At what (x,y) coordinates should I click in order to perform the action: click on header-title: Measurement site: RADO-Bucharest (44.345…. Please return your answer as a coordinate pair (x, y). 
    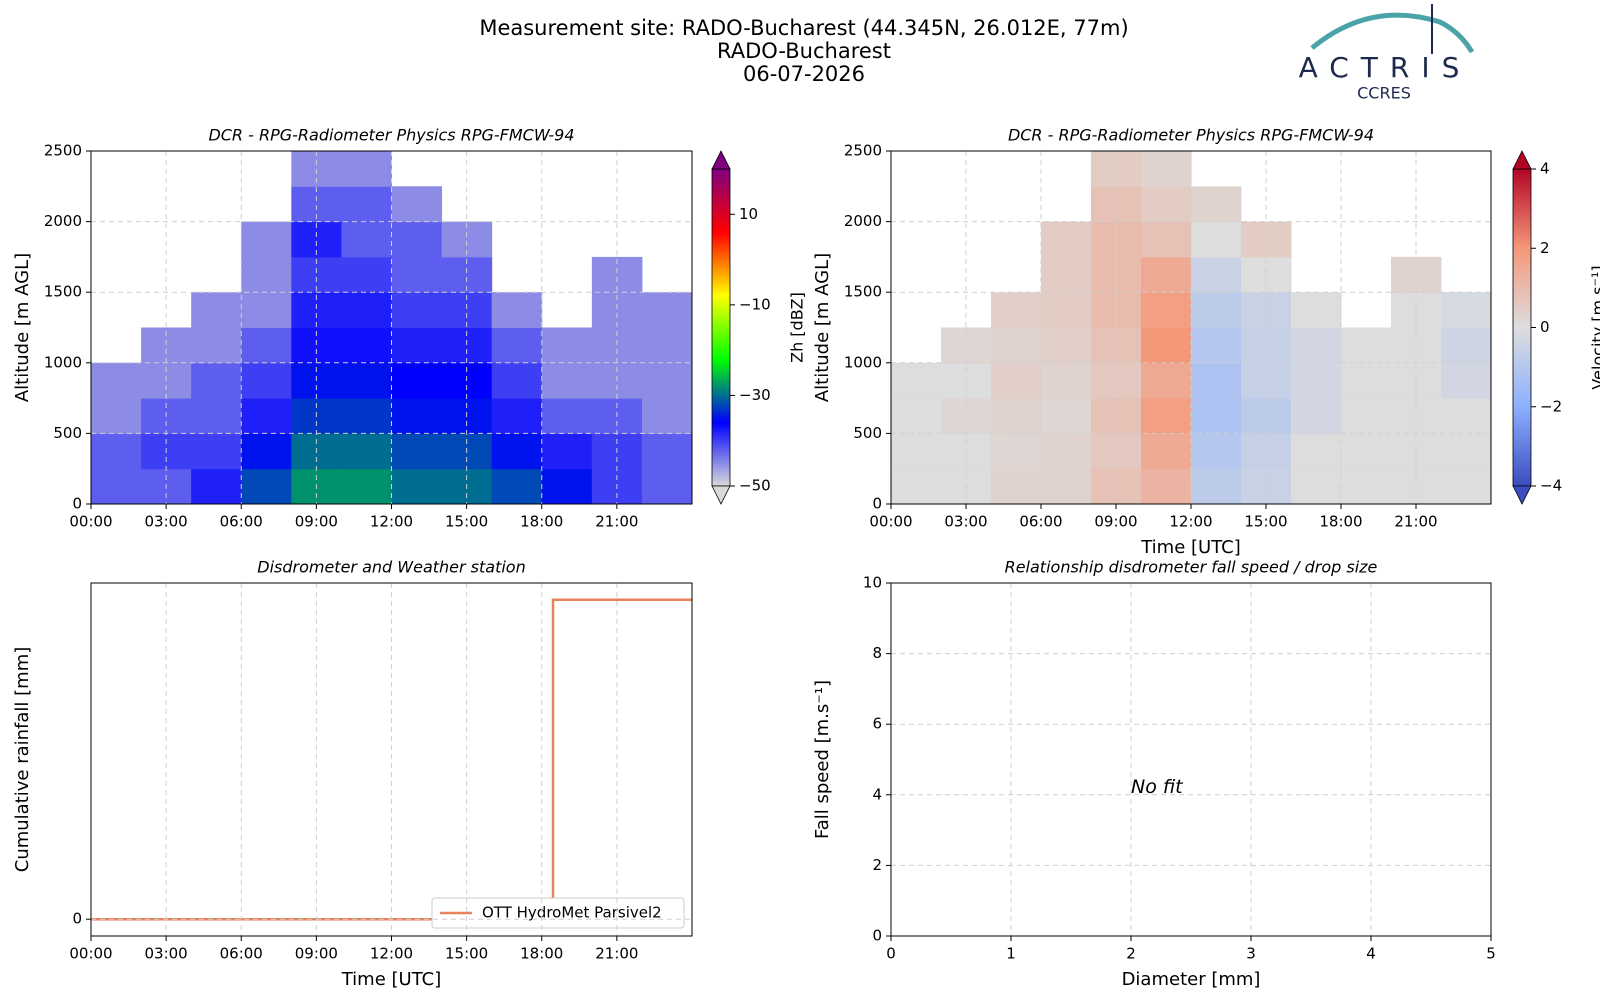
    Looking at the image, I should click on (803, 28).